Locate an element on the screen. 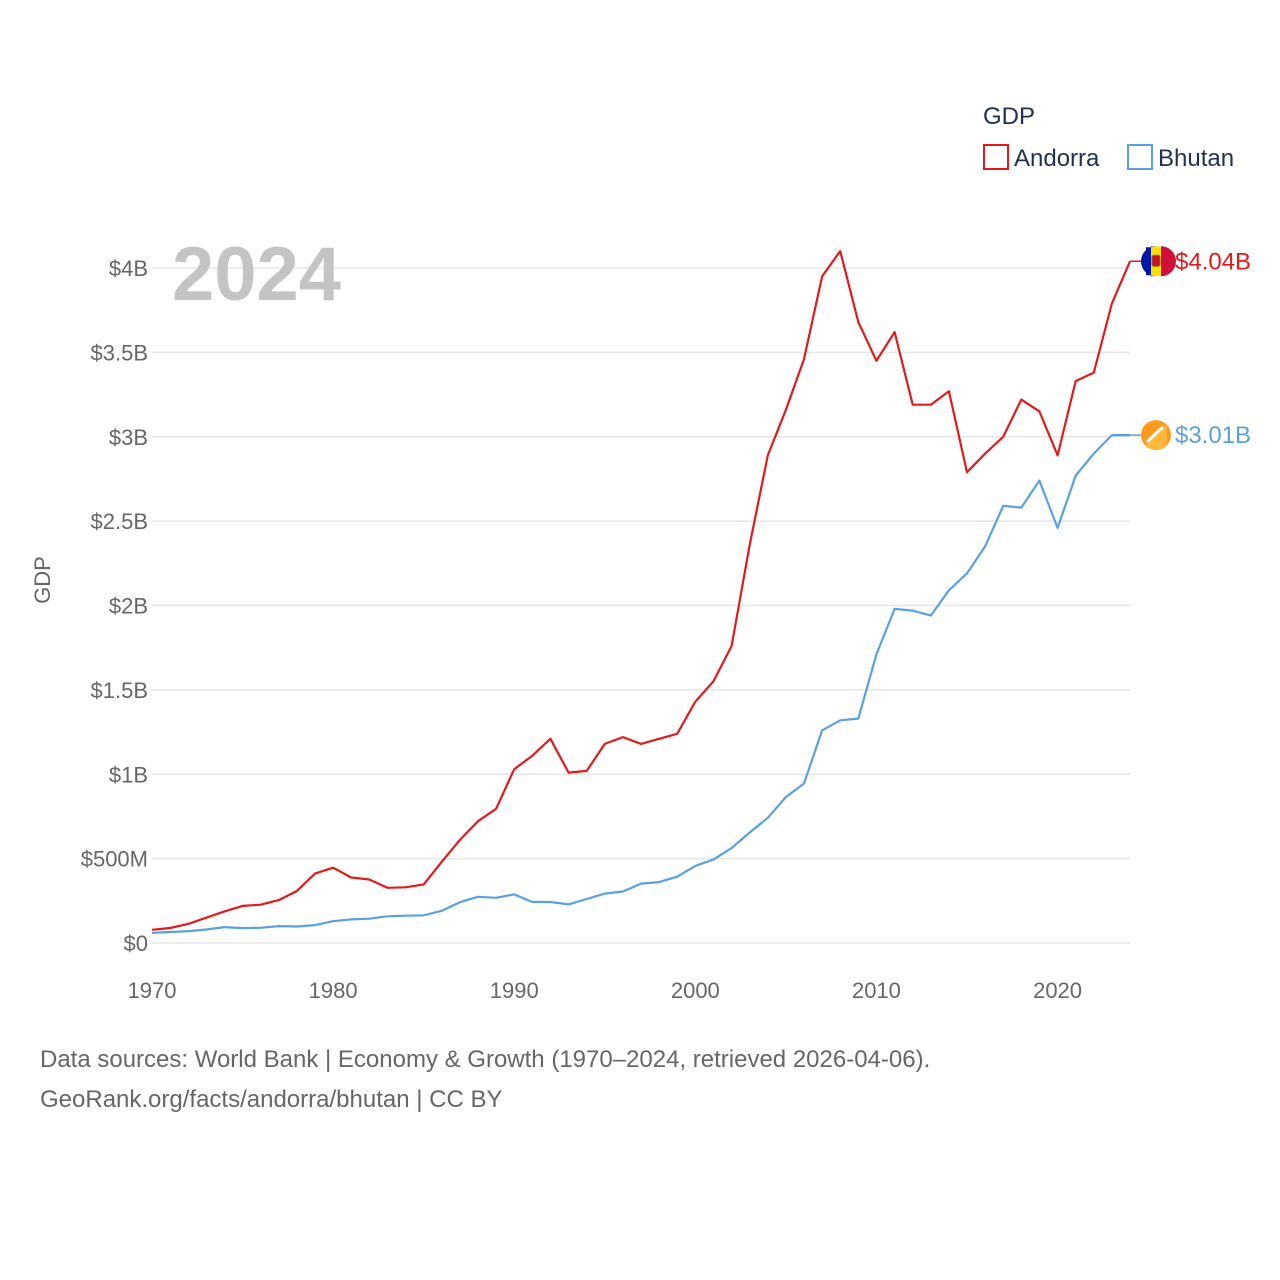 The height and width of the screenshot is (1280, 1280). andorra-flag-icon is located at coordinates (1158, 261).